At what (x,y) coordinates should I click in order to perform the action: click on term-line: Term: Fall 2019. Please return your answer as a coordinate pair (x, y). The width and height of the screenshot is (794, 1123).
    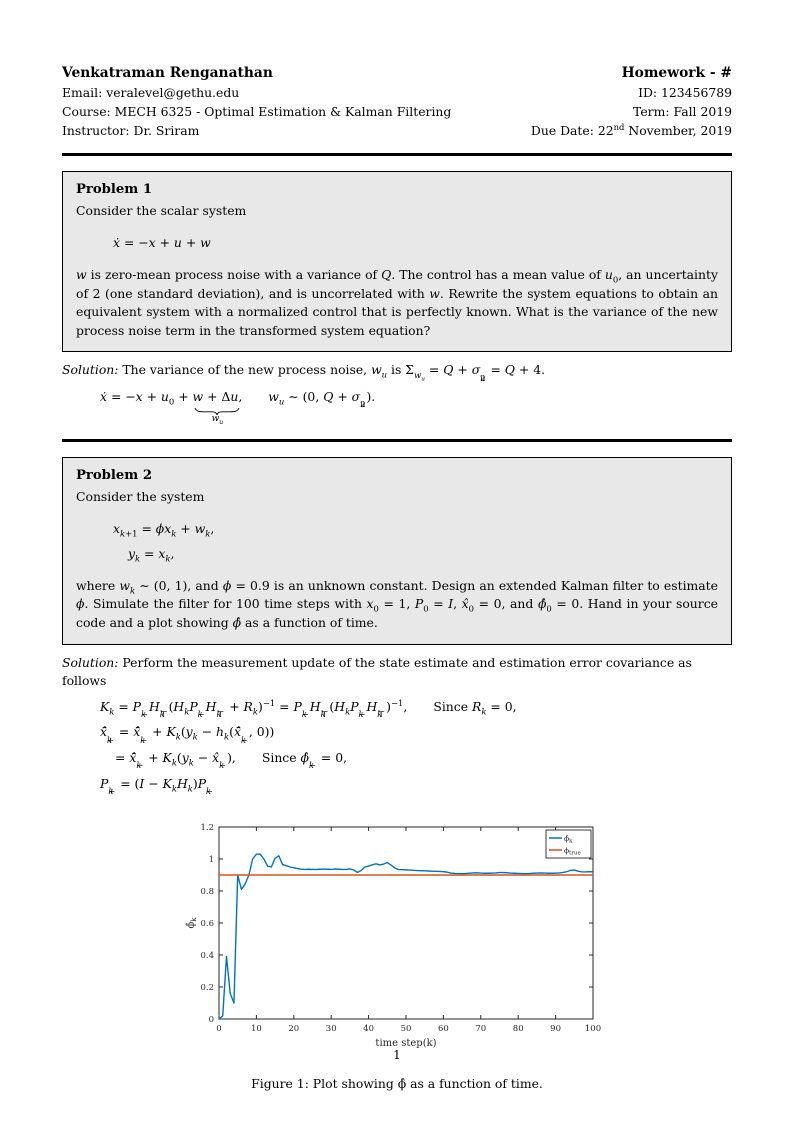
    Looking at the image, I should click on (682, 111).